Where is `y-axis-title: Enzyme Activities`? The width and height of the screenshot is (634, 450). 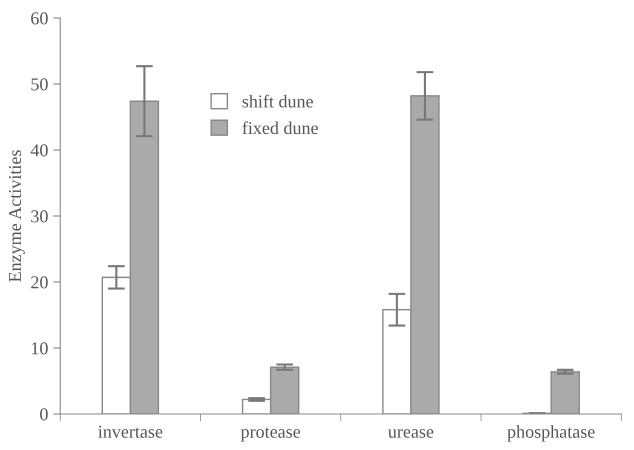 y-axis-title: Enzyme Activities is located at coordinates (16, 216).